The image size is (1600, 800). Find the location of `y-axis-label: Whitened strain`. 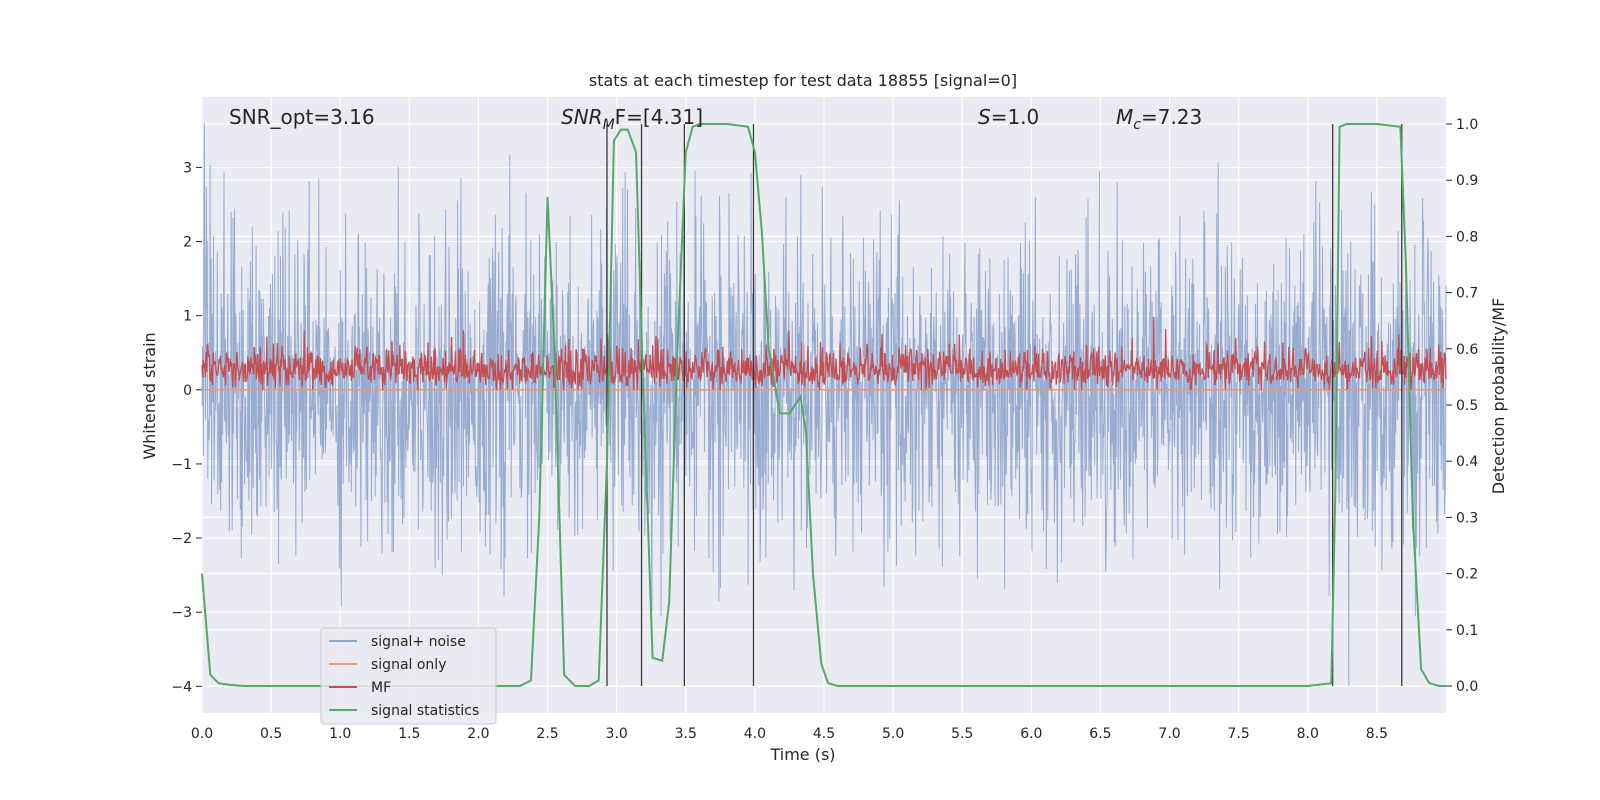

y-axis-label: Whitened strain is located at coordinates (149, 395).